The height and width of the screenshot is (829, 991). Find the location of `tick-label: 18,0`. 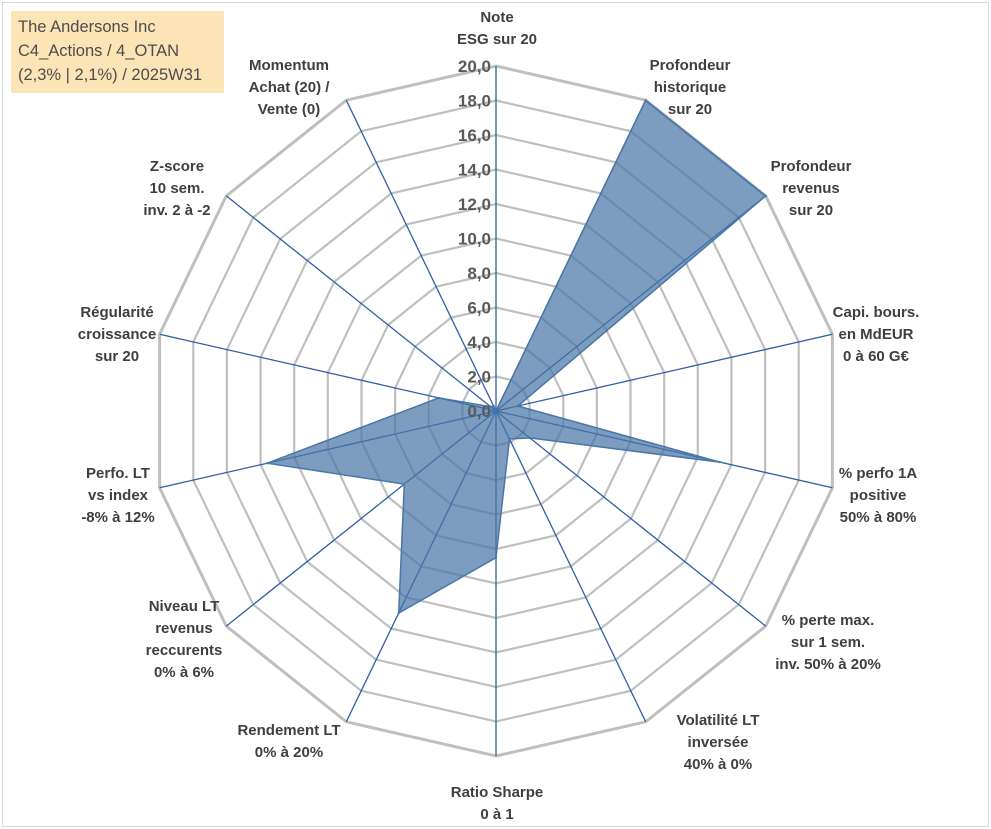

tick-label: 18,0 is located at coordinates (474, 101).